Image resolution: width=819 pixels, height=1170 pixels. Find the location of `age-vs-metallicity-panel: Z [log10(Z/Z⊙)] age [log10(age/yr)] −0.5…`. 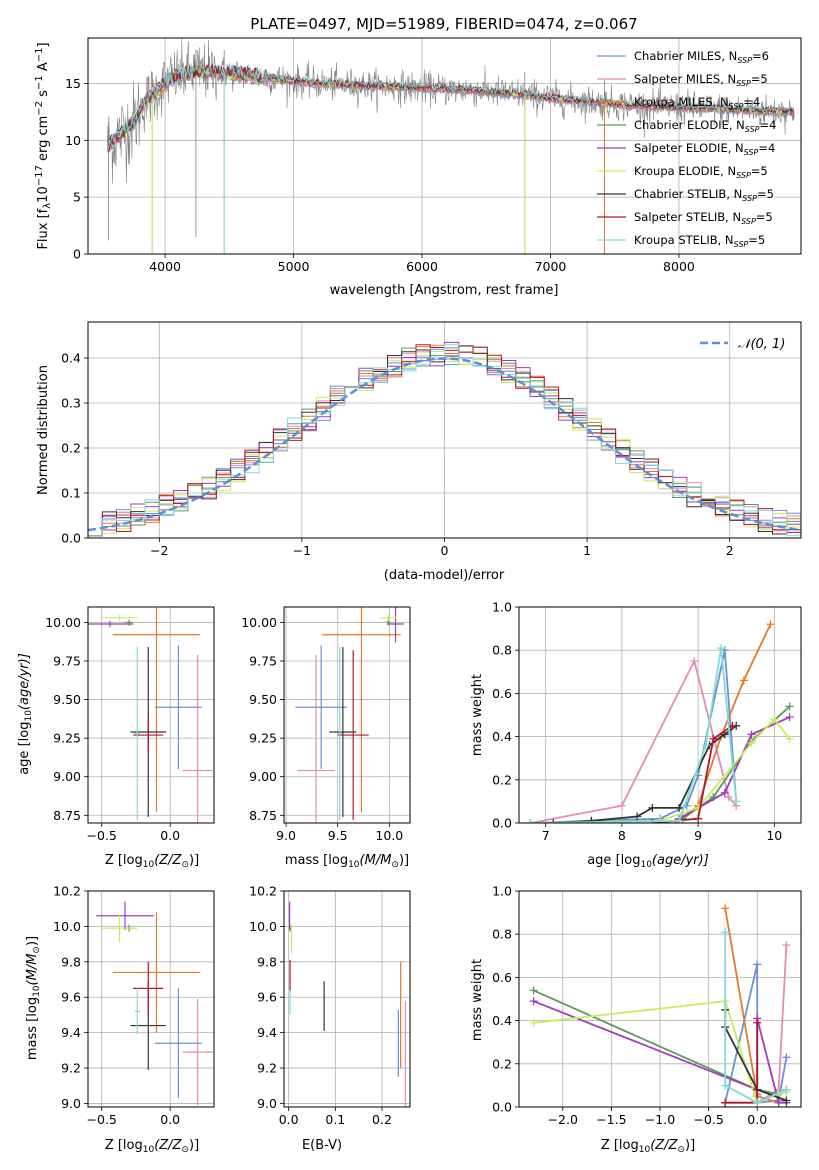

age-vs-metallicity-panel: Z [log10(Z/Z⊙)] age [log10(age/yr)] −0.5… is located at coordinates (116, 738).